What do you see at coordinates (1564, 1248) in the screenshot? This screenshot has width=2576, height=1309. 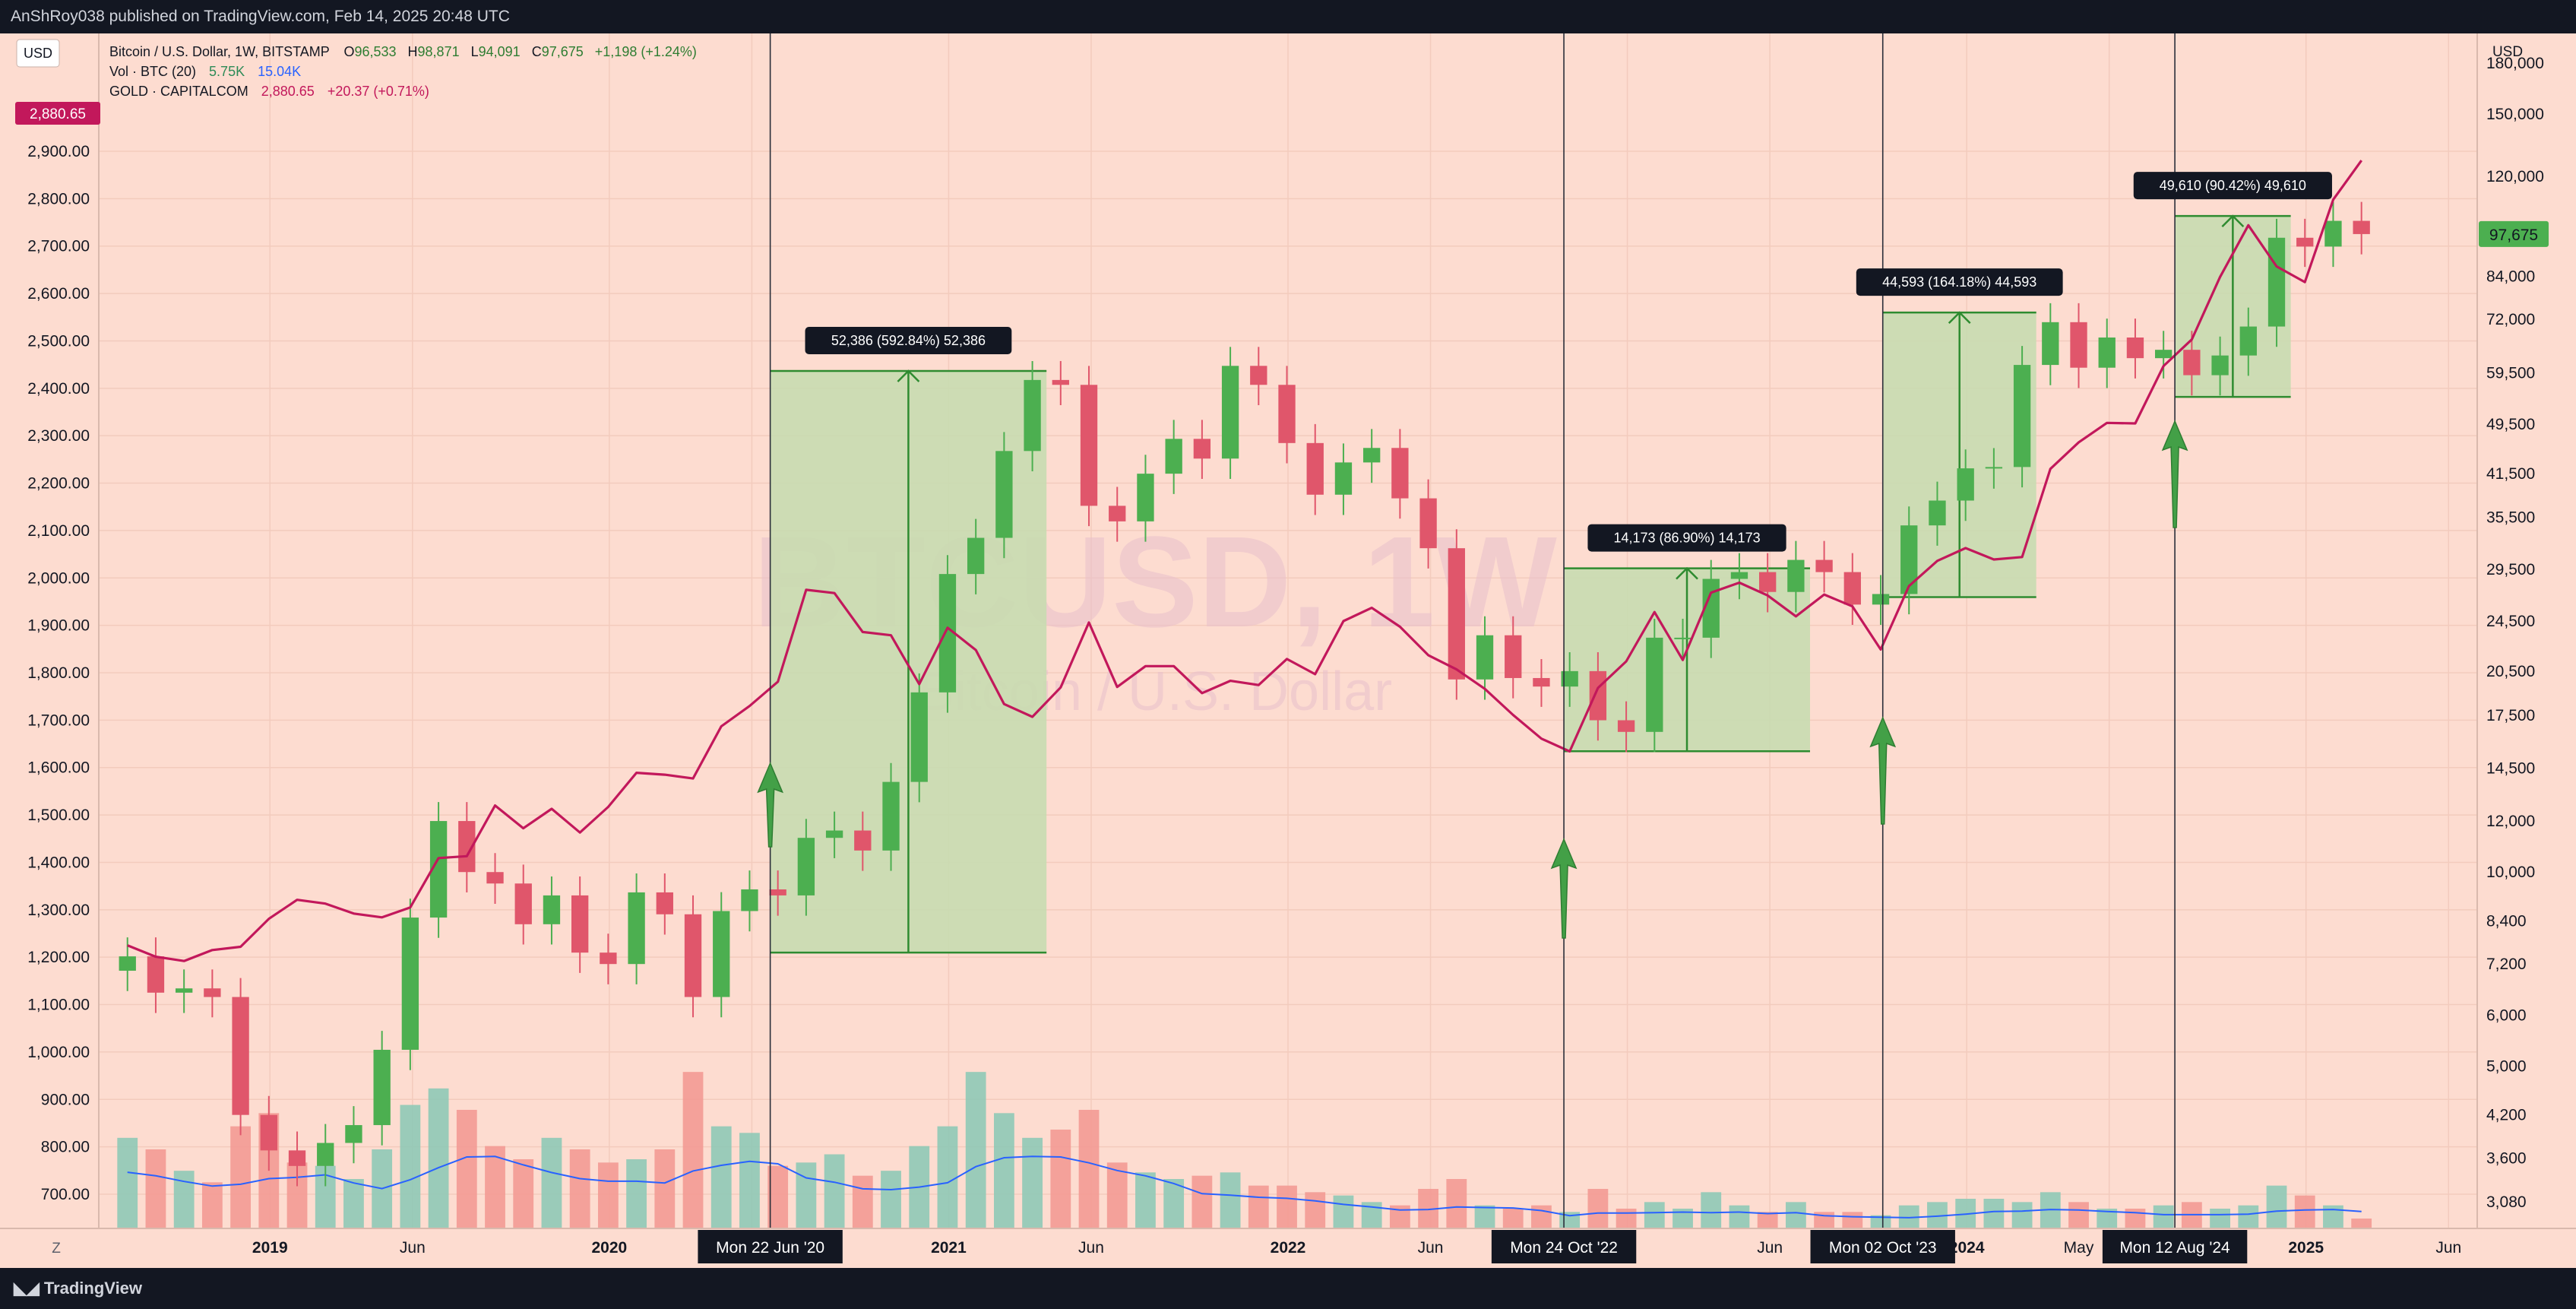 I see `time-marker-label: Mon 24 Oct '22` at bounding box center [1564, 1248].